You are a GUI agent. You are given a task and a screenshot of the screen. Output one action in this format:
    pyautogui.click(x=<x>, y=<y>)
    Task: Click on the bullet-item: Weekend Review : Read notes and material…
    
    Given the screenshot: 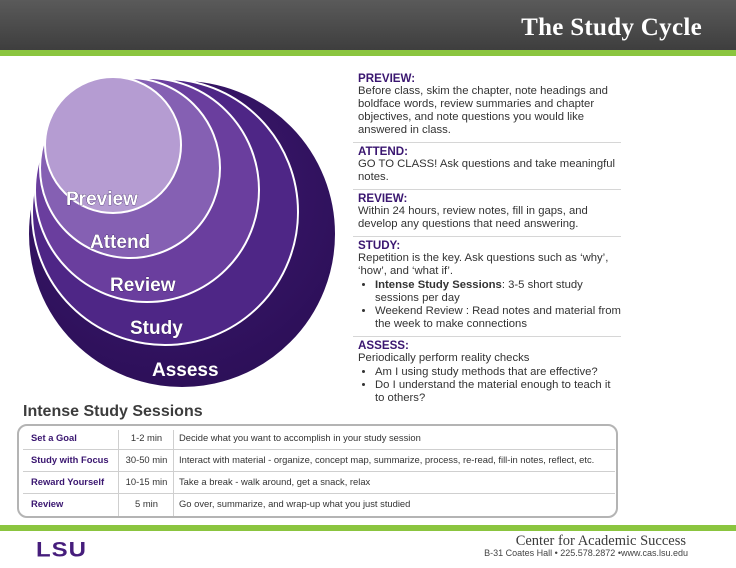 What is the action you would take?
    pyautogui.click(x=498, y=318)
    